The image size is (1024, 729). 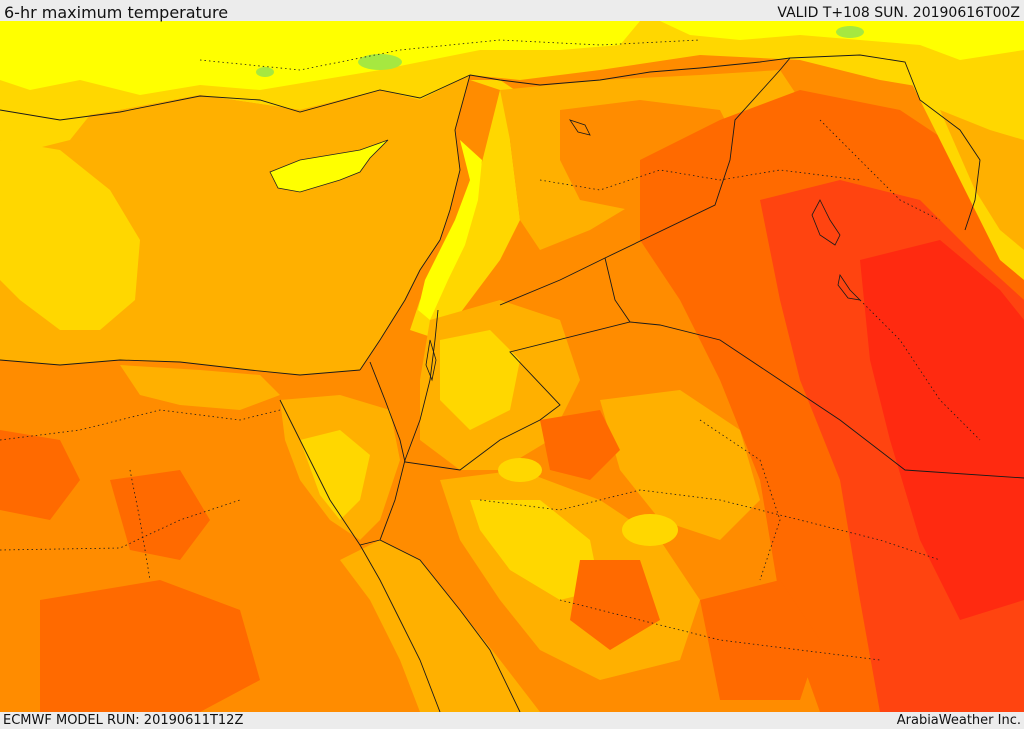 What do you see at coordinates (45, 122) in the screenshot?
I see `aegean-gold` at bounding box center [45, 122].